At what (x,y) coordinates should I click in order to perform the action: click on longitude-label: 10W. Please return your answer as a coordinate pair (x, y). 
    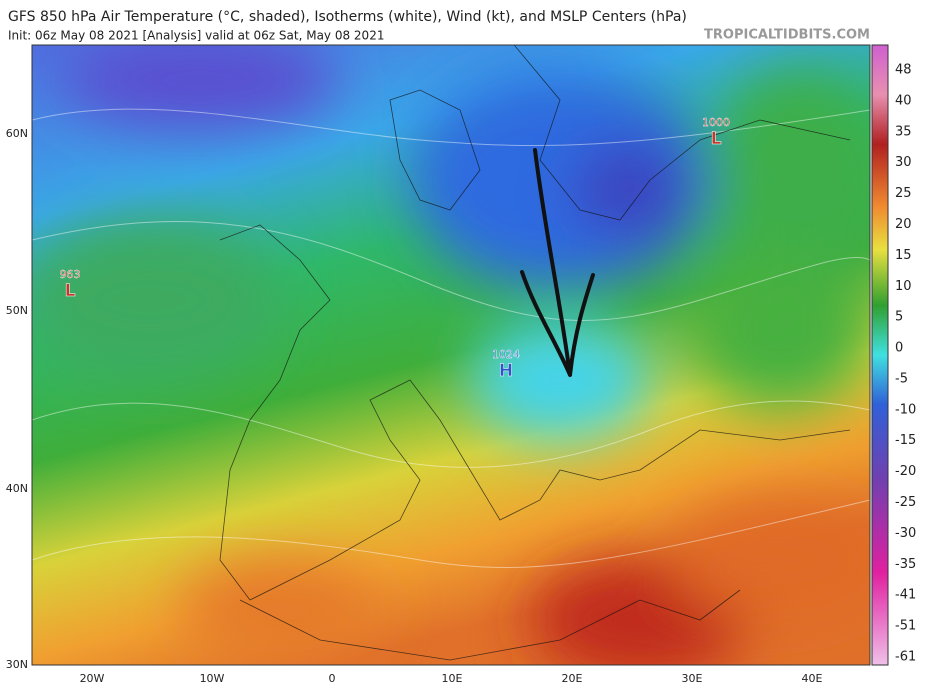
    Looking at the image, I should click on (212, 678).